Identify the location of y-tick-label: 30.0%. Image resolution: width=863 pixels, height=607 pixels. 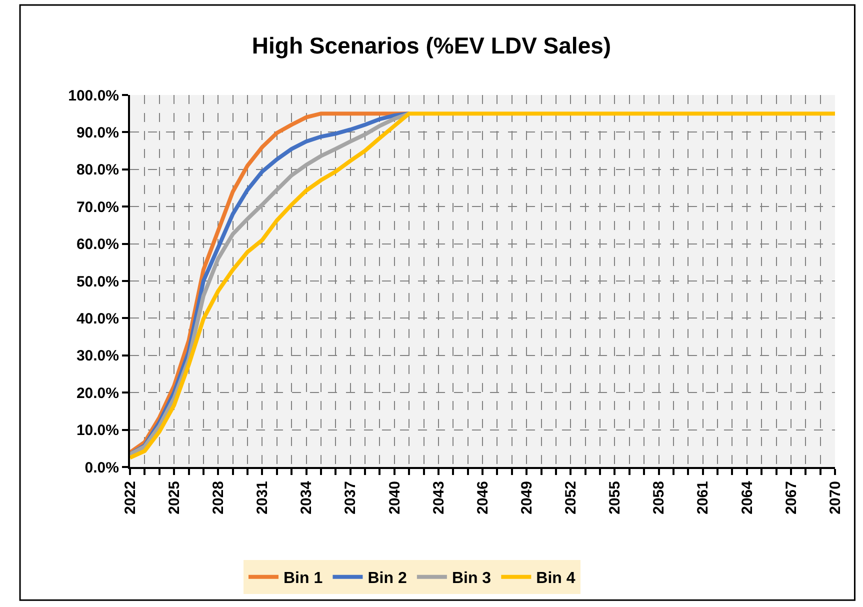
(97, 356).